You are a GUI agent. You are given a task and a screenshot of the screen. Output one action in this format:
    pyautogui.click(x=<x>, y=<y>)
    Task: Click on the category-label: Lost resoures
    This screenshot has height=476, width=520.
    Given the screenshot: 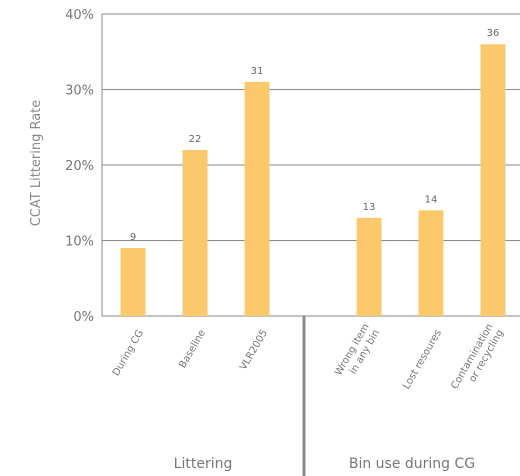 What is the action you would take?
    pyautogui.click(x=422, y=359)
    